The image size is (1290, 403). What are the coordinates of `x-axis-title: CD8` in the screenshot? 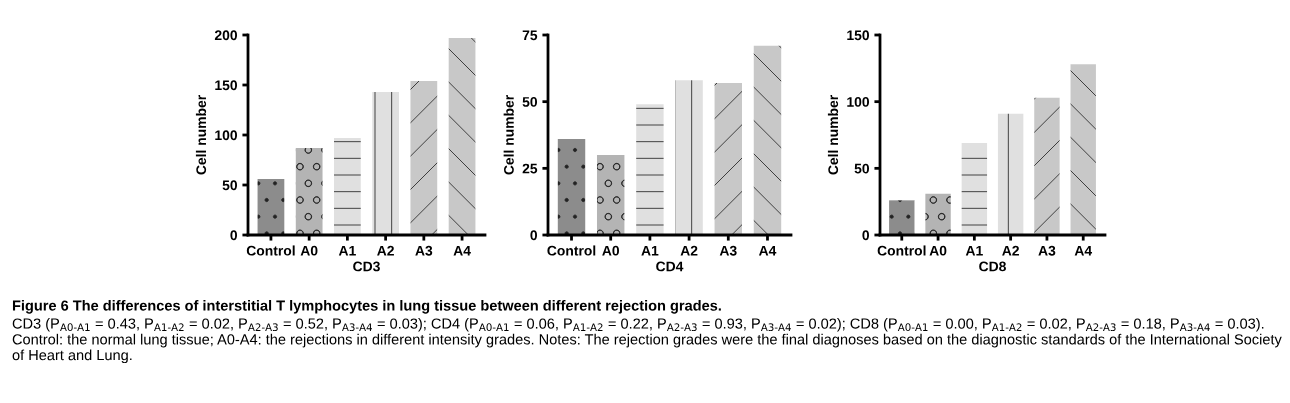 It's located at (992, 266).